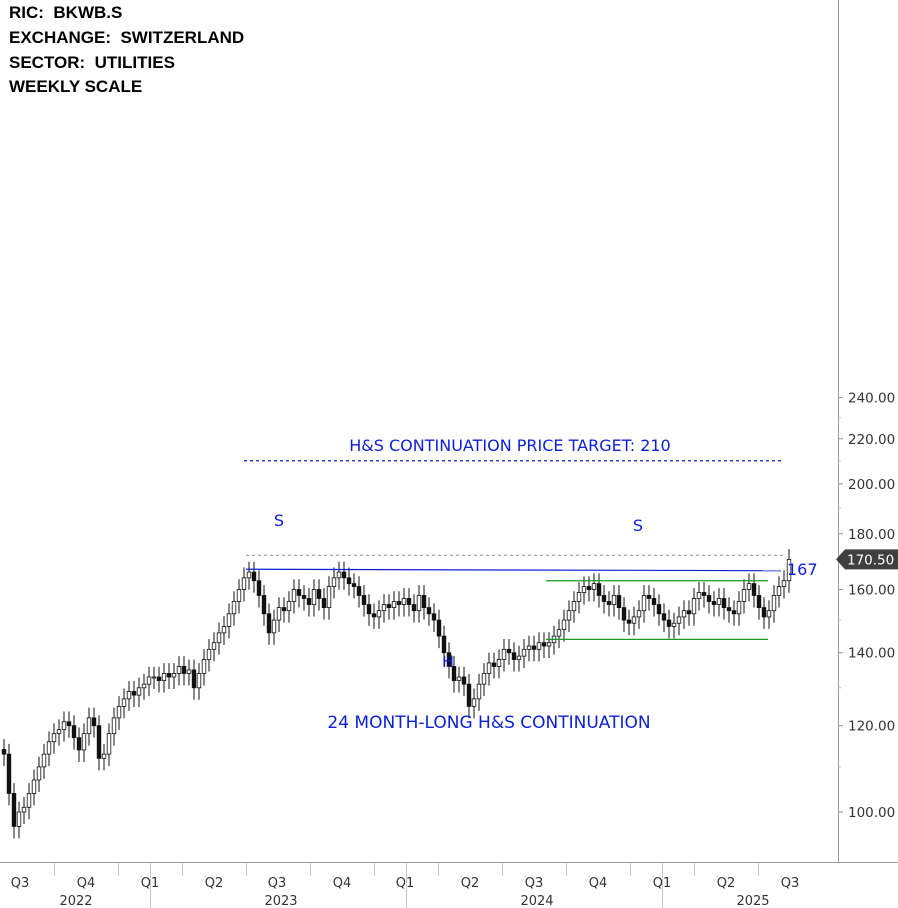  I want to click on y-tick-label: 100.00, so click(871, 813).